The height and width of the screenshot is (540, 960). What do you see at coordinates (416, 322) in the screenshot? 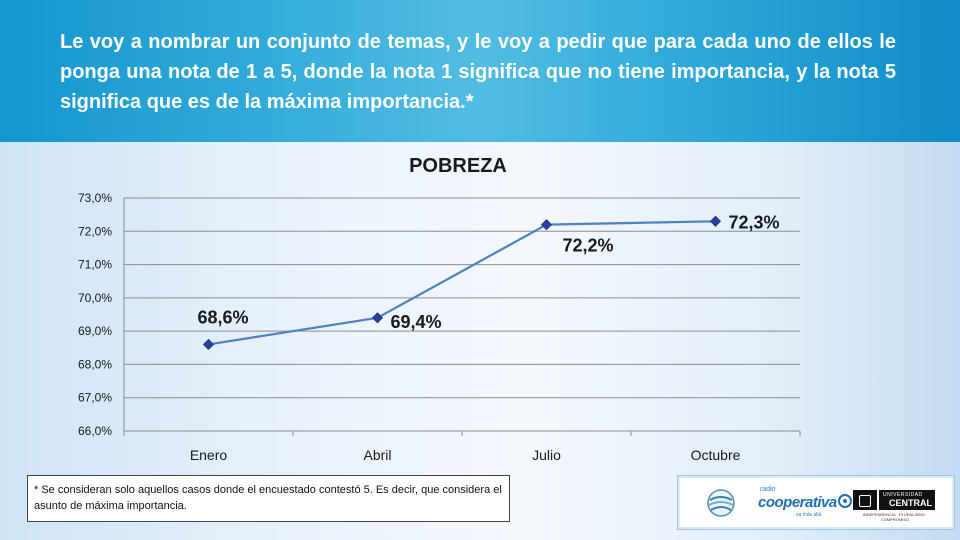
I see `data-label: 69,4%` at bounding box center [416, 322].